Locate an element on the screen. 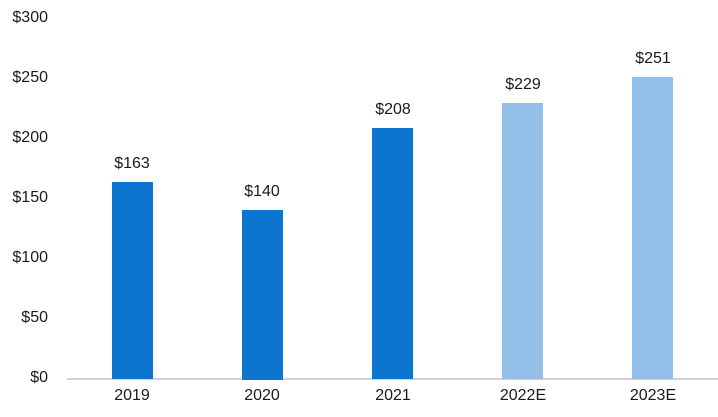 The height and width of the screenshot is (417, 718). bar-2022e is located at coordinates (522, 241).